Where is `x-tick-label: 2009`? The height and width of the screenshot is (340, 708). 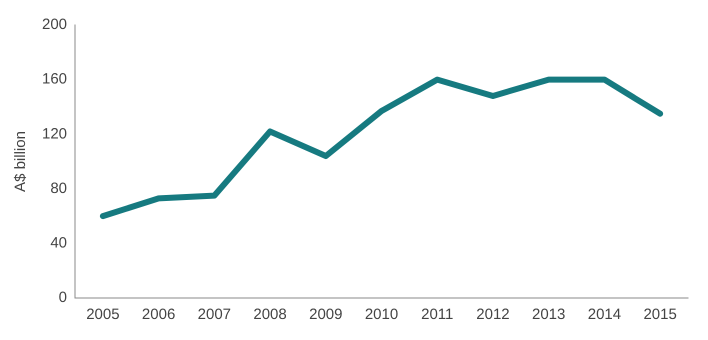 x-tick-label: 2009 is located at coordinates (325, 315).